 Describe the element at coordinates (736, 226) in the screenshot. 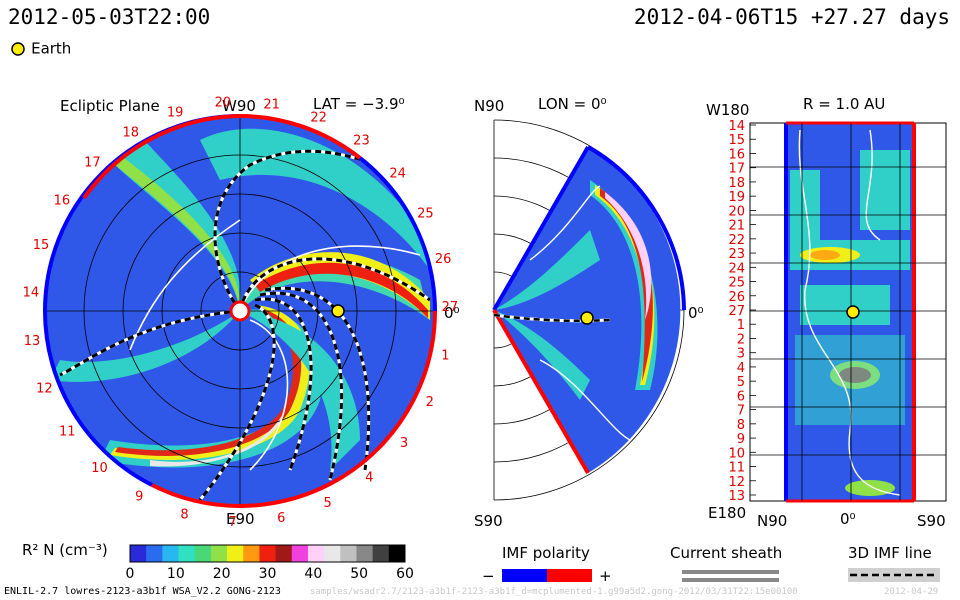

I see `radial-y-tick-label: 21` at that location.